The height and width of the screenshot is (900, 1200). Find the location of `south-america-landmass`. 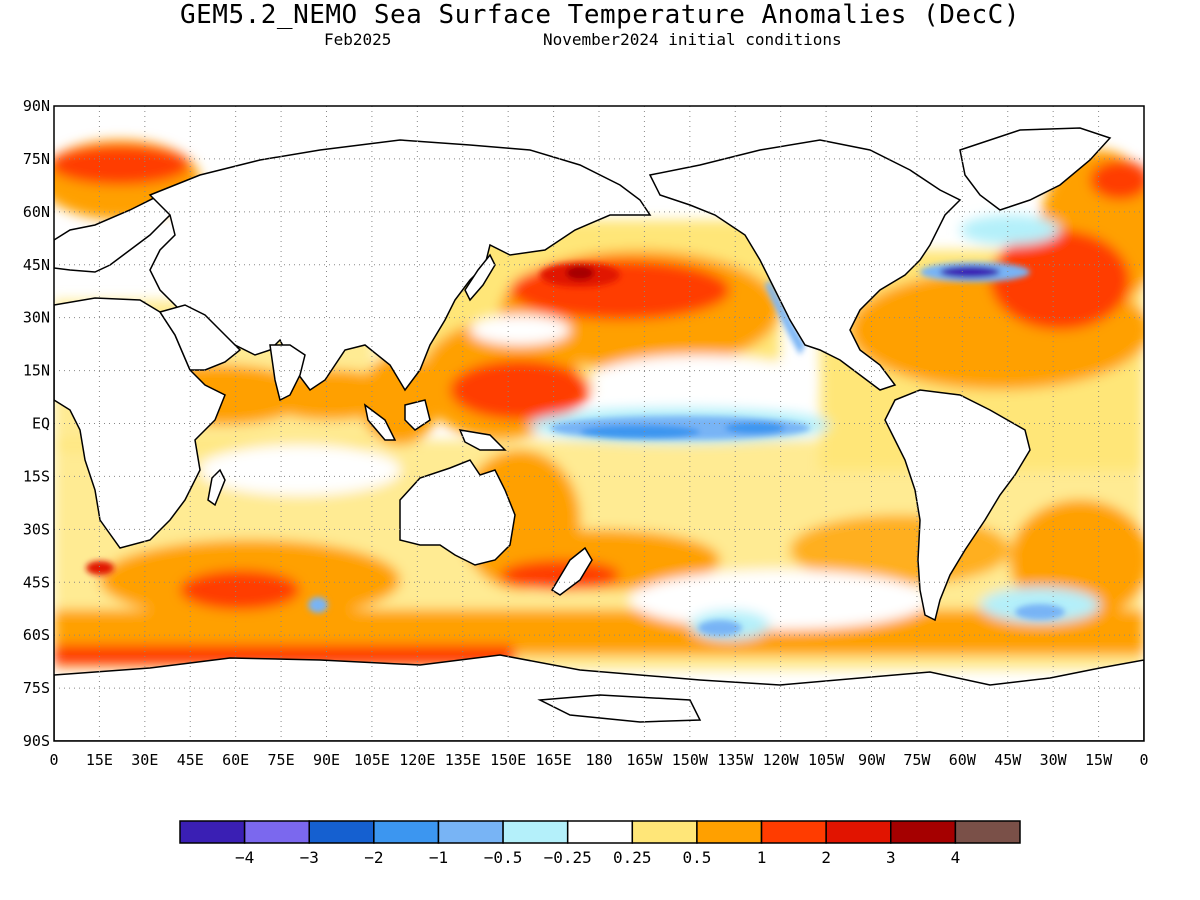

south-america-landmass is located at coordinates (957, 505).